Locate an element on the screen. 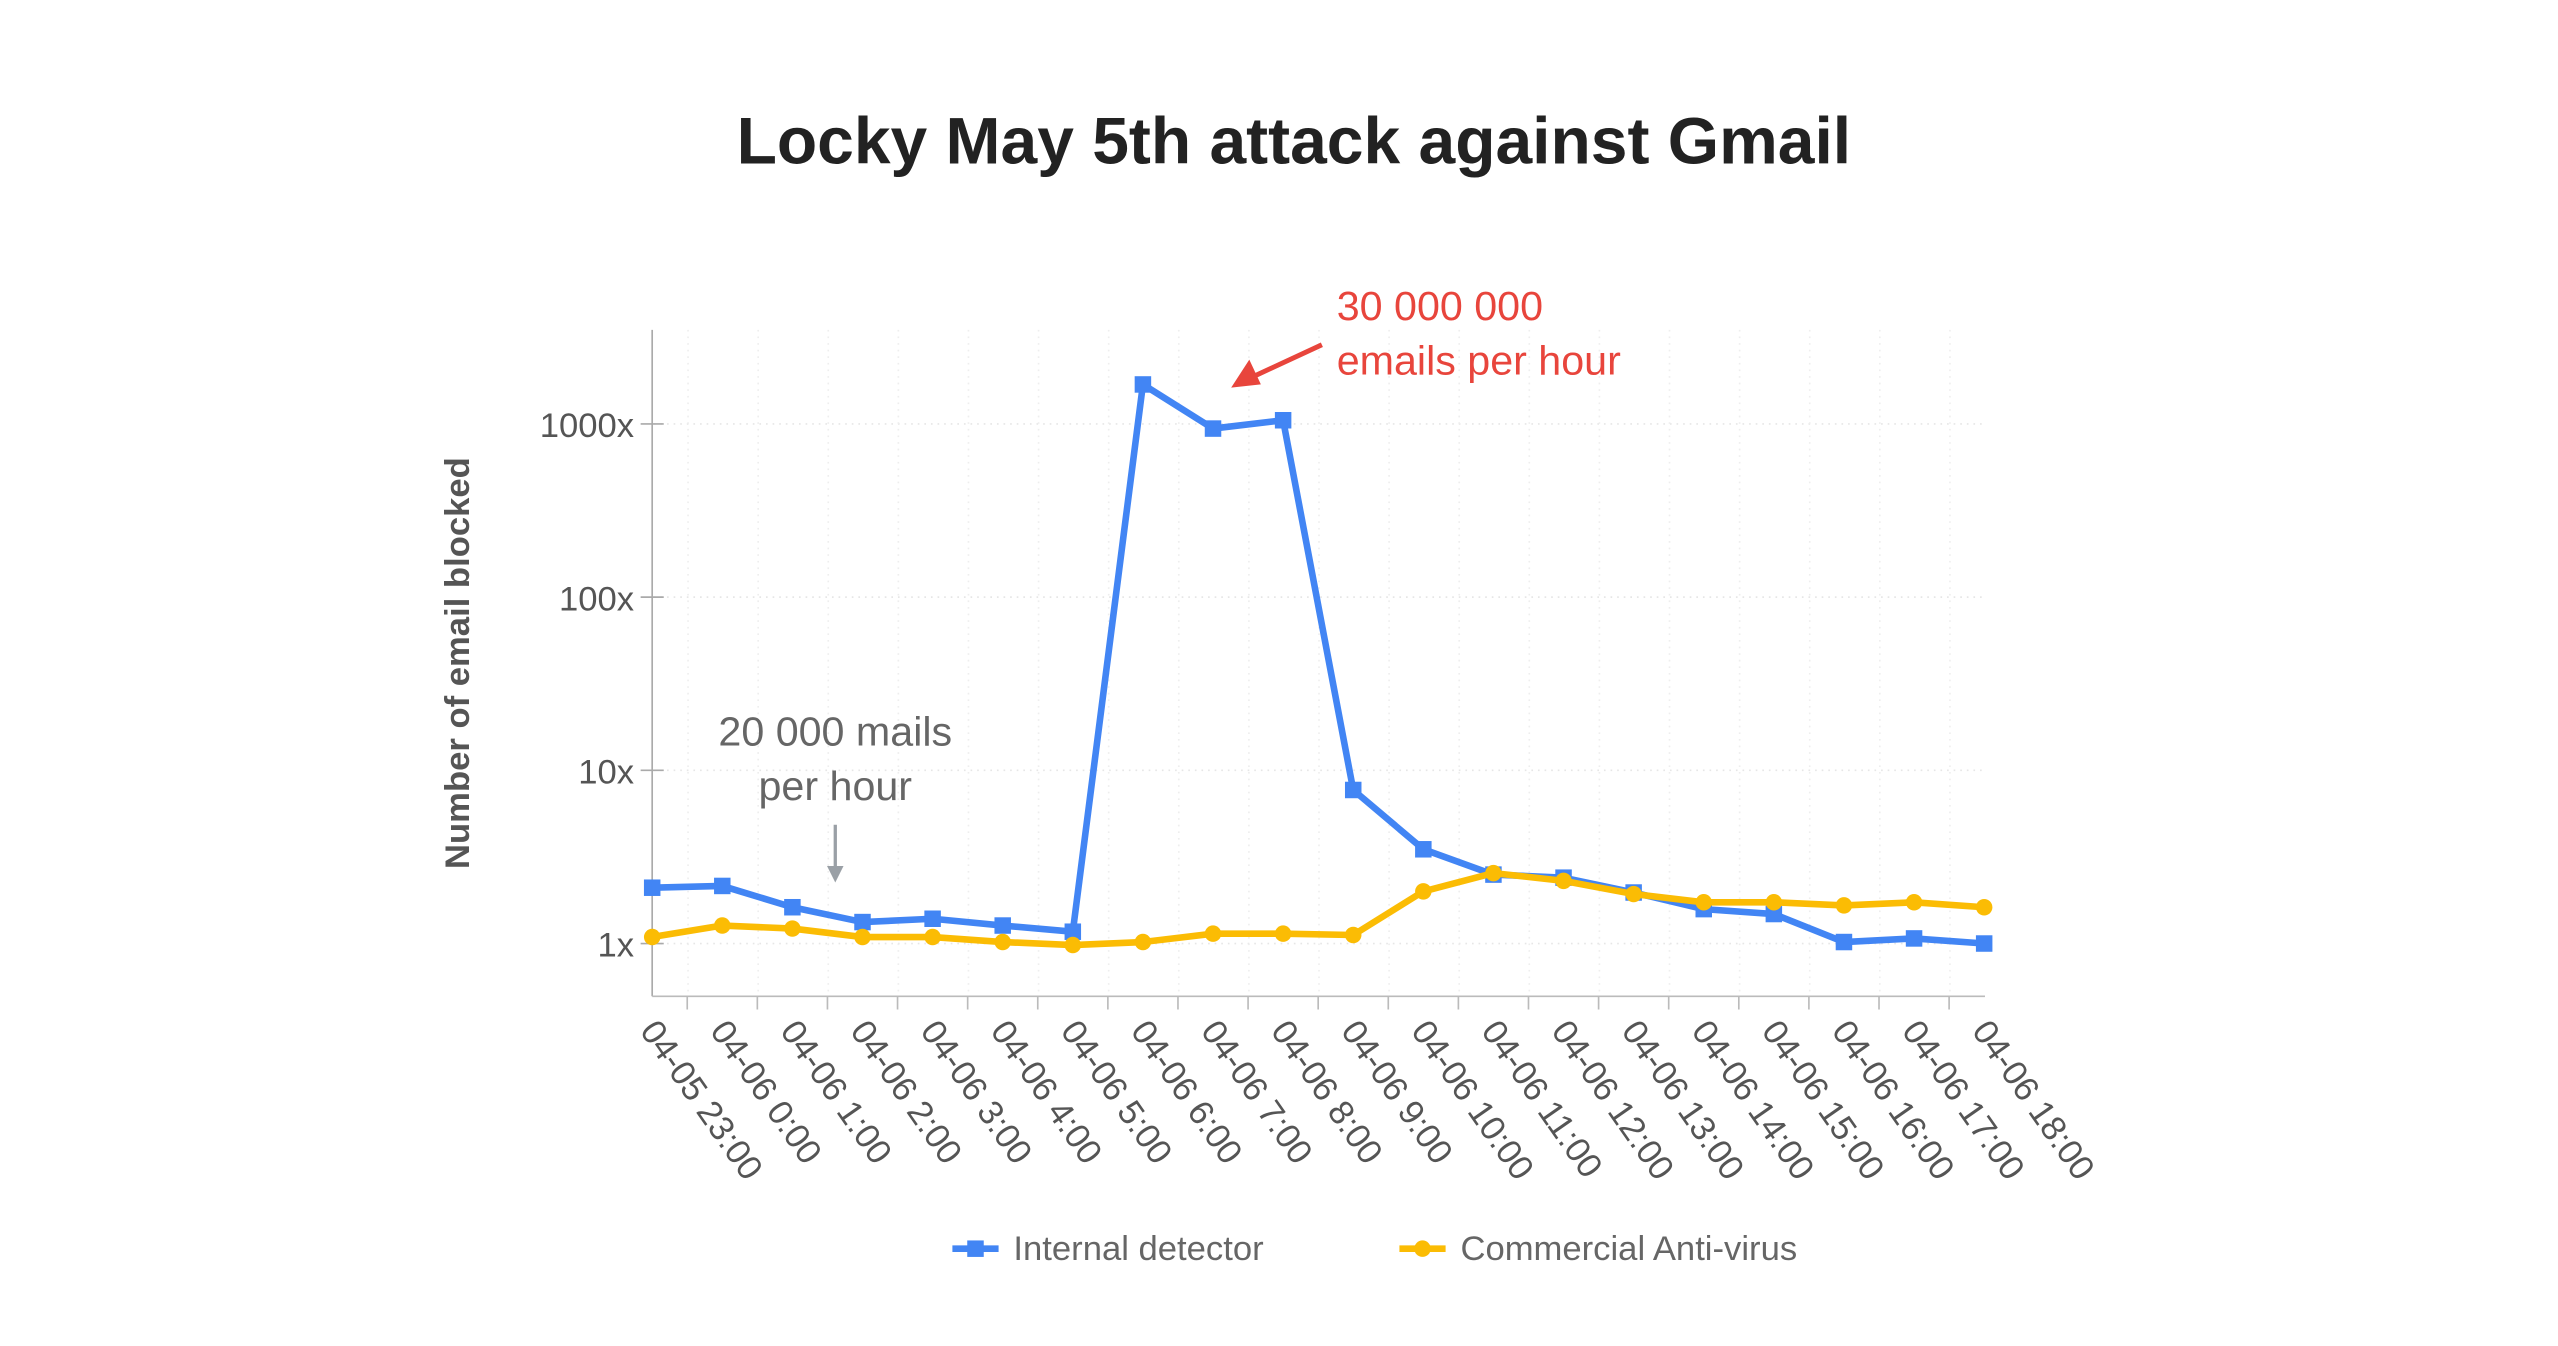 Image resolution: width=2558 pixels, height=1346 pixels. y-tick-label: 10x is located at coordinates (606, 773).